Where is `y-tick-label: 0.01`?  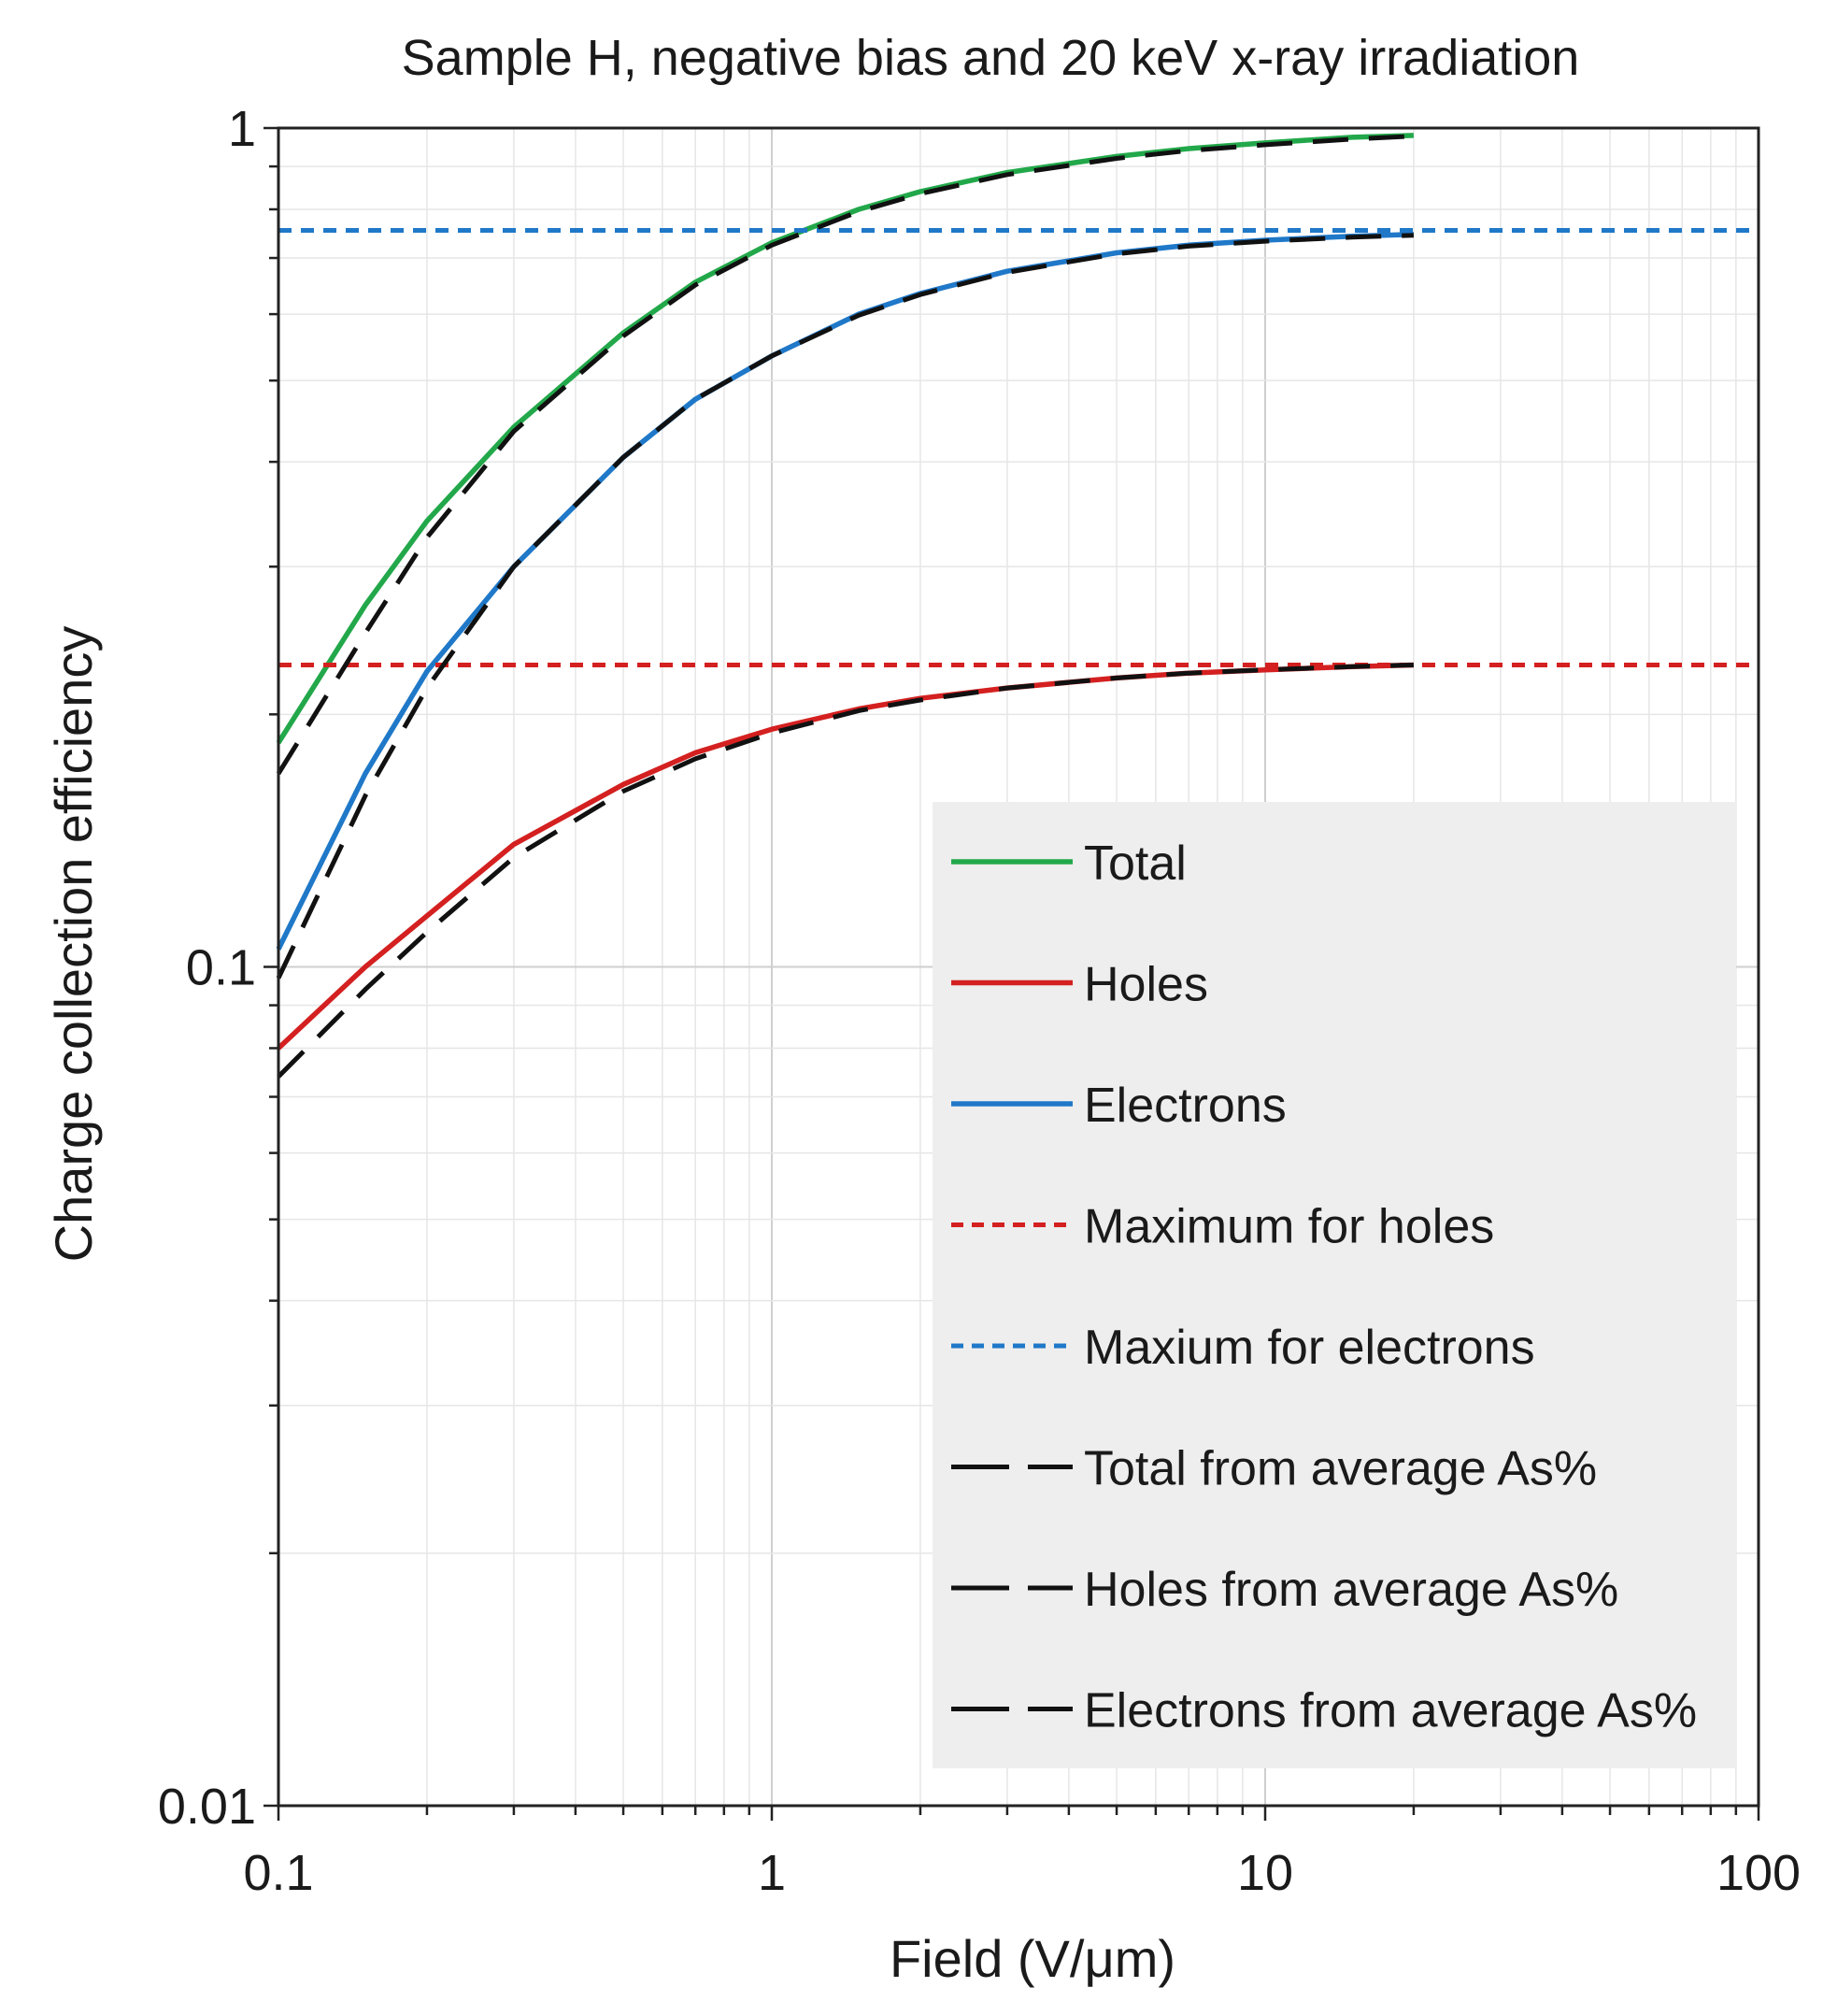 y-tick-label: 0.01 is located at coordinates (207, 1807).